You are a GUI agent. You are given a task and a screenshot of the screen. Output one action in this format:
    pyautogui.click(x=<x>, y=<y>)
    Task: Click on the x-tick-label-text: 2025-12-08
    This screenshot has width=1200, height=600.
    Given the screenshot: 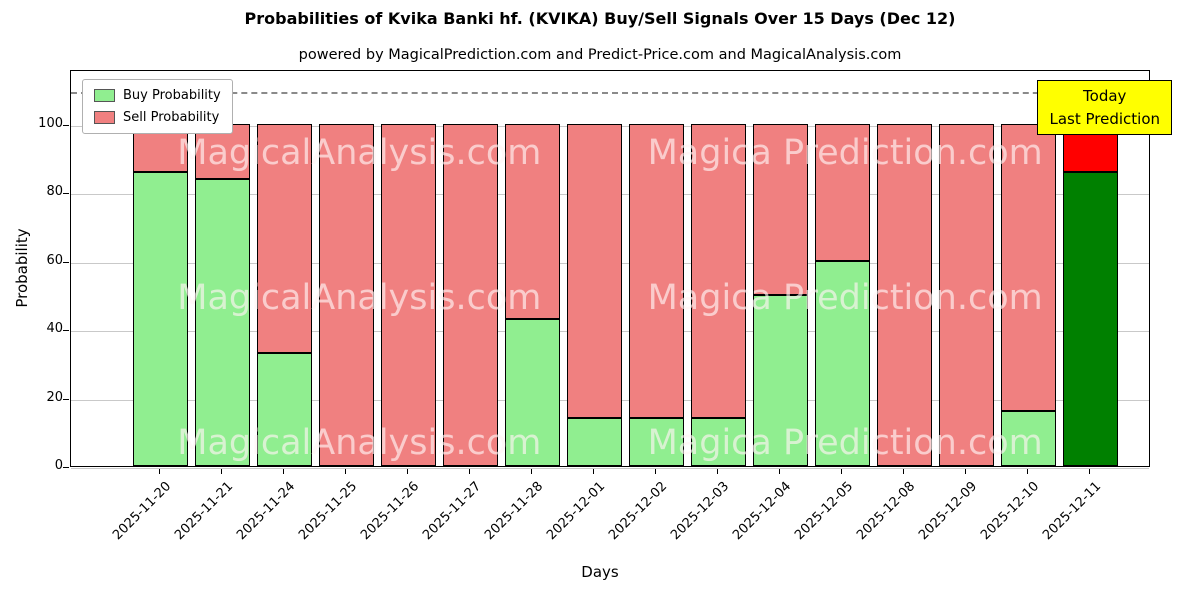 What is the action you would take?
    pyautogui.click(x=886, y=511)
    